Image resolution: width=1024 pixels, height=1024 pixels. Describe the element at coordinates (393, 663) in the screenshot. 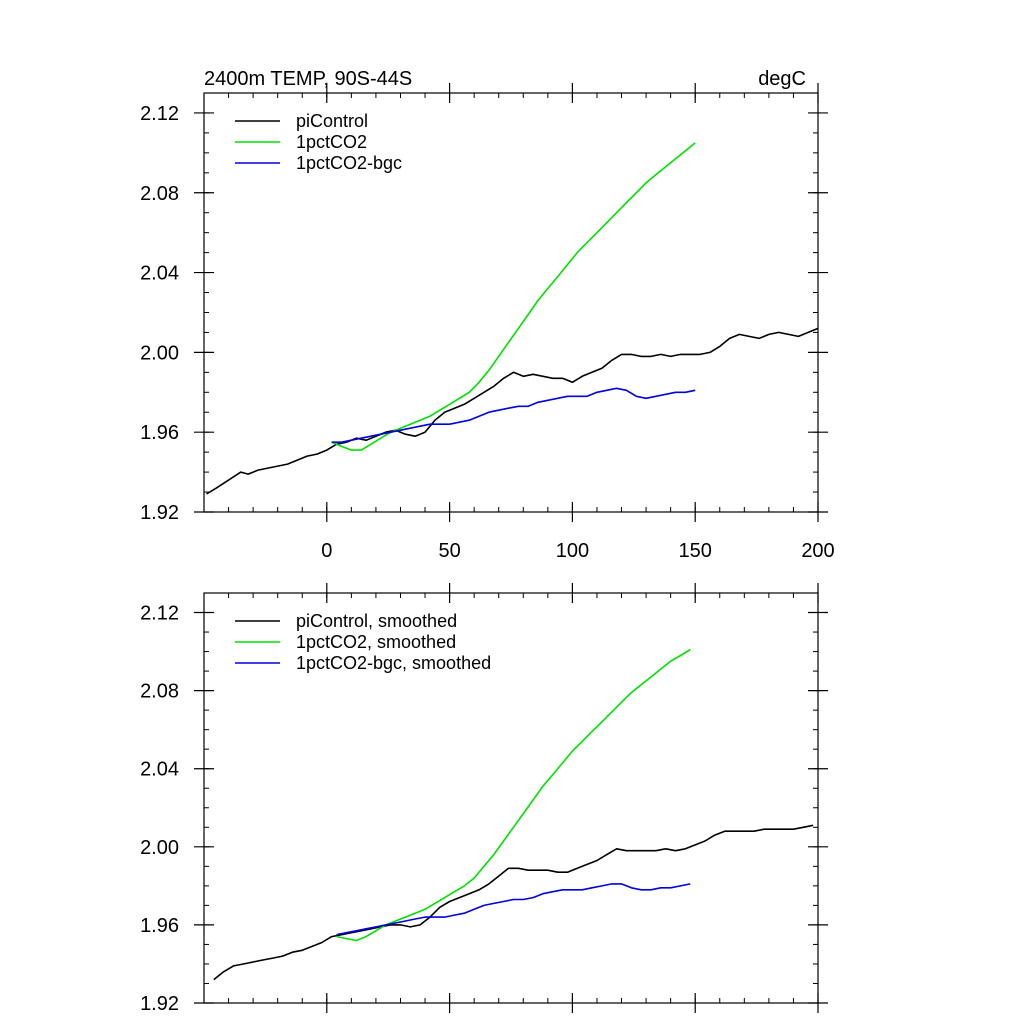

I see `legend-label: 1pctCO2-bgc, smoothed` at that location.